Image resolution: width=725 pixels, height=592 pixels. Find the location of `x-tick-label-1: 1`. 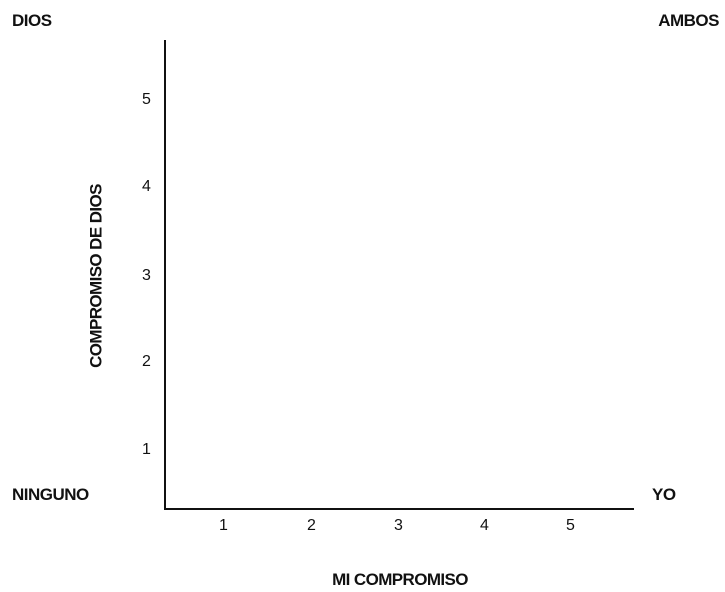

x-tick-label-1: 1 is located at coordinates (223, 525).